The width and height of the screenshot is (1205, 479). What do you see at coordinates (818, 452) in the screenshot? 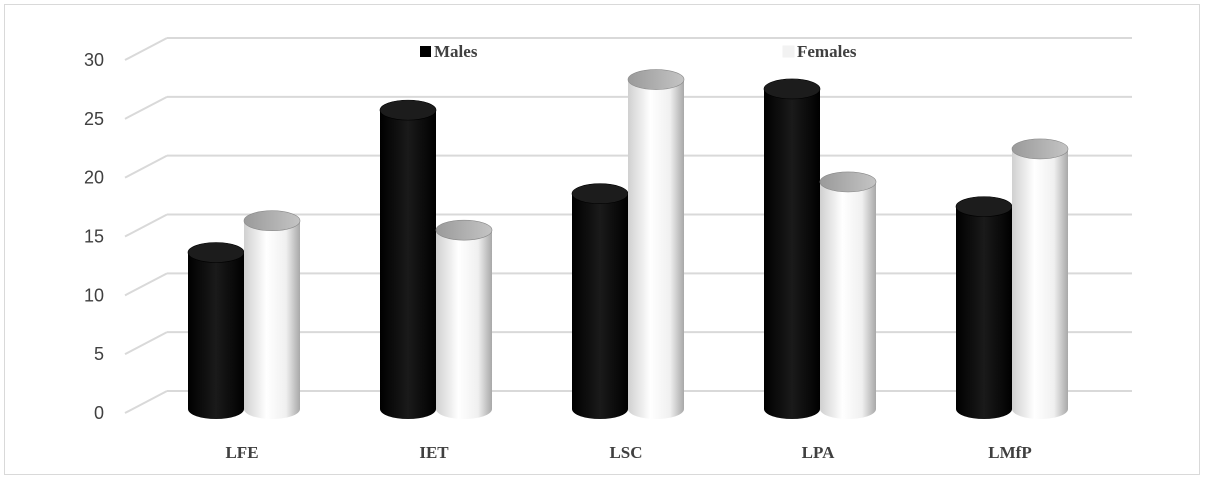
I see `x-tick-label: LPA` at bounding box center [818, 452].